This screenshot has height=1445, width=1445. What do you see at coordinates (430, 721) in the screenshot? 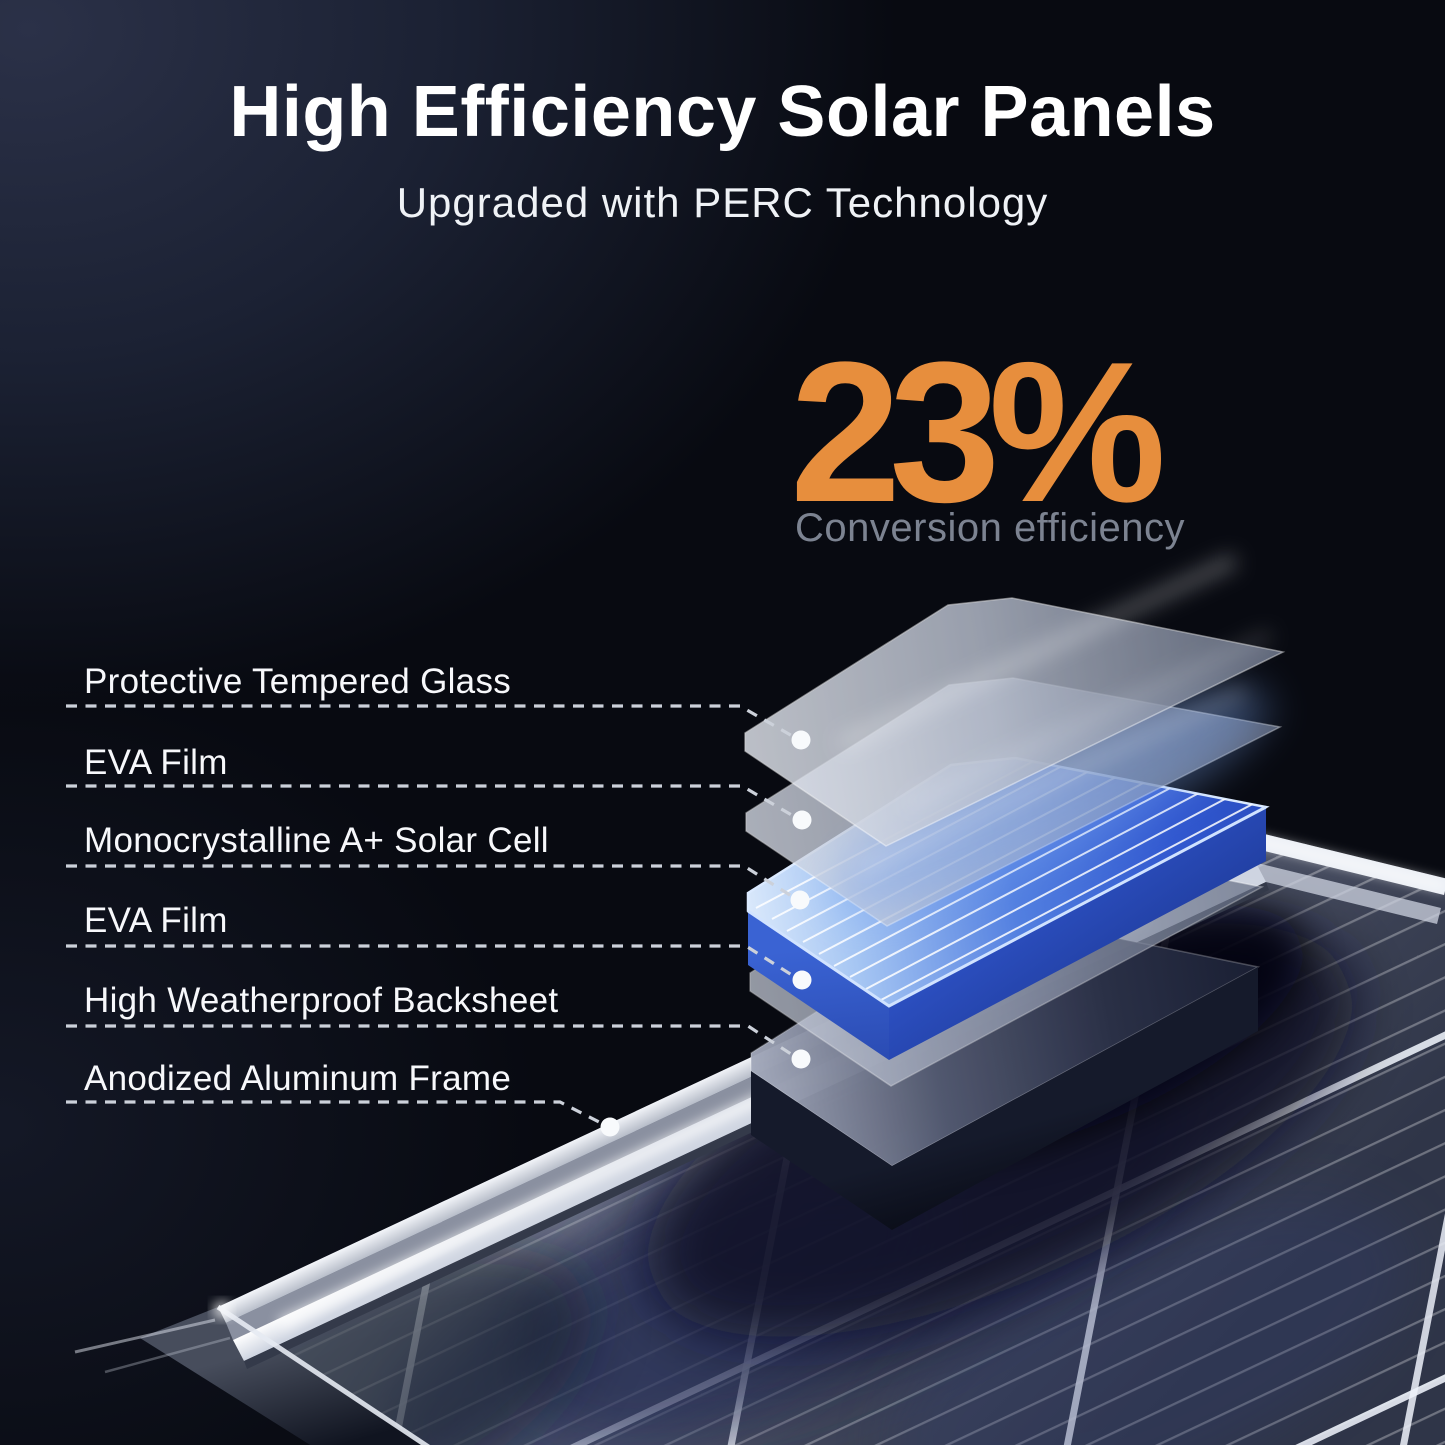
I see `leader-line-tempered-glass` at bounding box center [430, 721].